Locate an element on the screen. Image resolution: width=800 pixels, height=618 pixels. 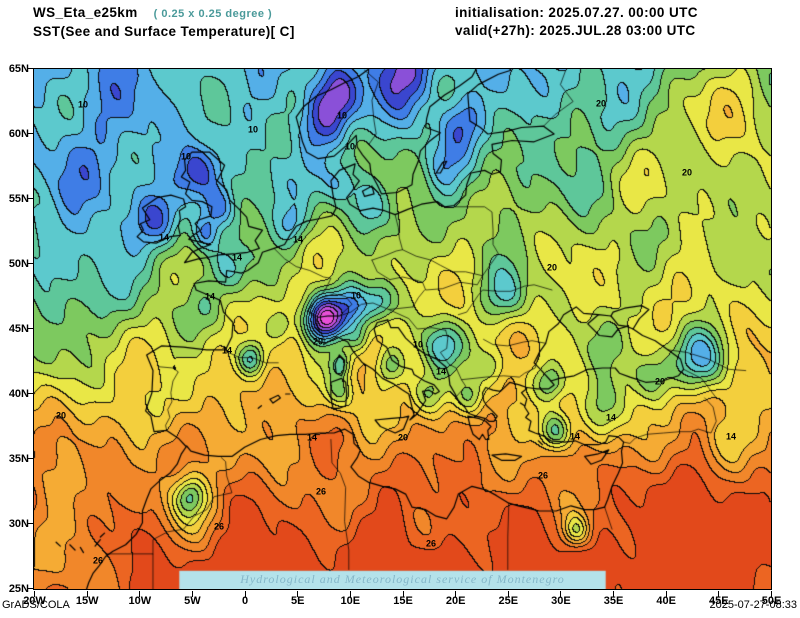
lat-tick-label: 40N is located at coordinates (18, 394).